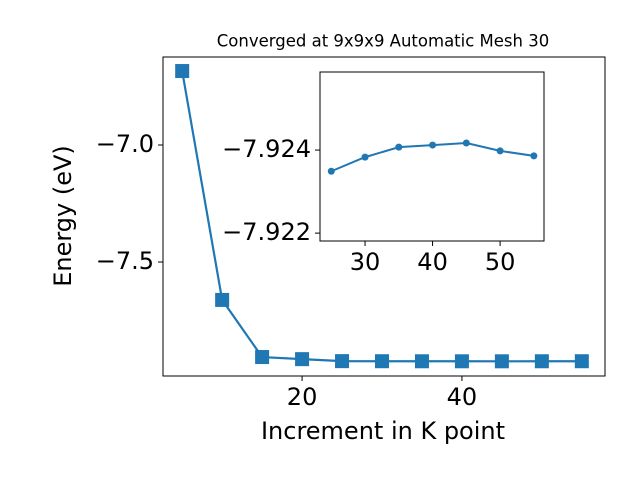 The width and height of the screenshot is (640, 484). What do you see at coordinates (266, 232) in the screenshot?
I see `y-tick-label: −7.922` at bounding box center [266, 232].